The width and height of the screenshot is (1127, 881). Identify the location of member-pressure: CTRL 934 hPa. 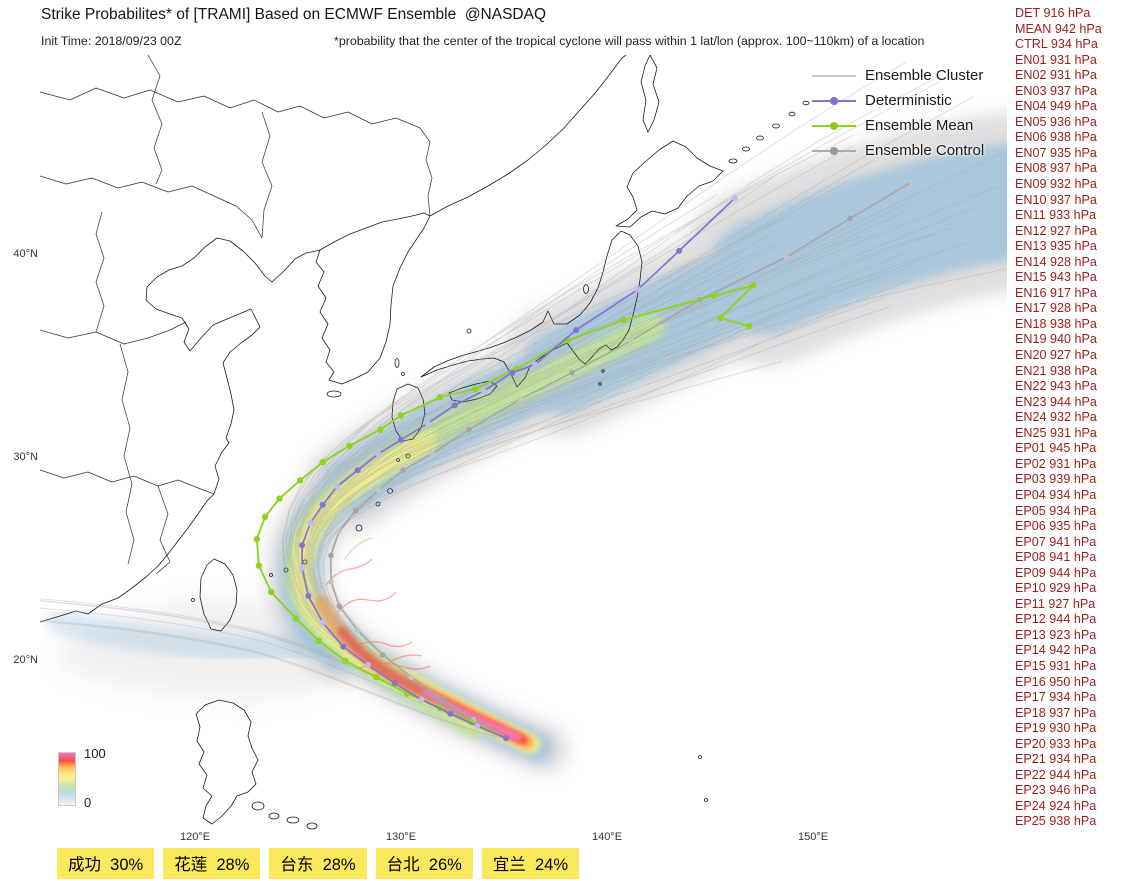
(1056, 44).